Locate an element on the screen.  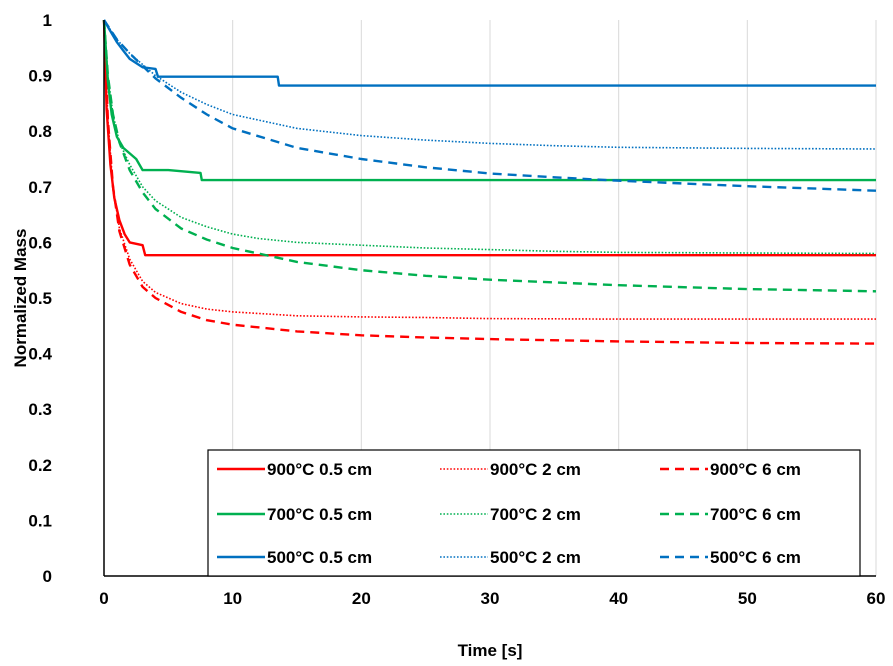
x-tick-label: 30 is located at coordinates (490, 598).